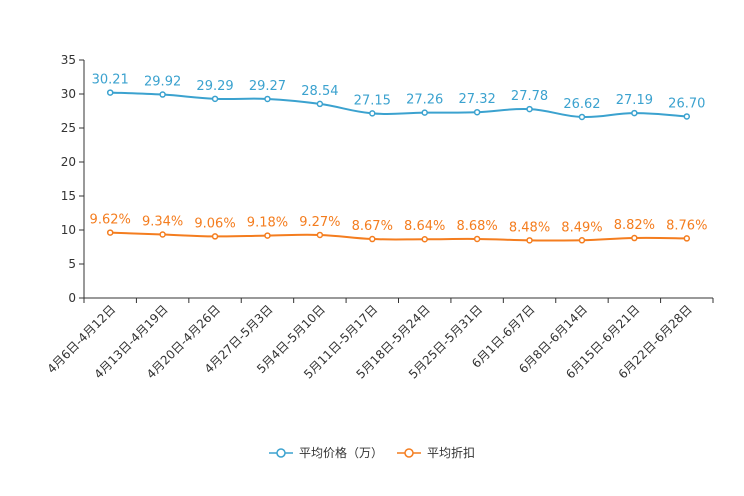 Image resolution: width=744 pixels, height=496 pixels. Describe the element at coordinates (72, 179) in the screenshot. I see `y-axis-ticks: 0 5 10 15 20 25 30 35` at that location.